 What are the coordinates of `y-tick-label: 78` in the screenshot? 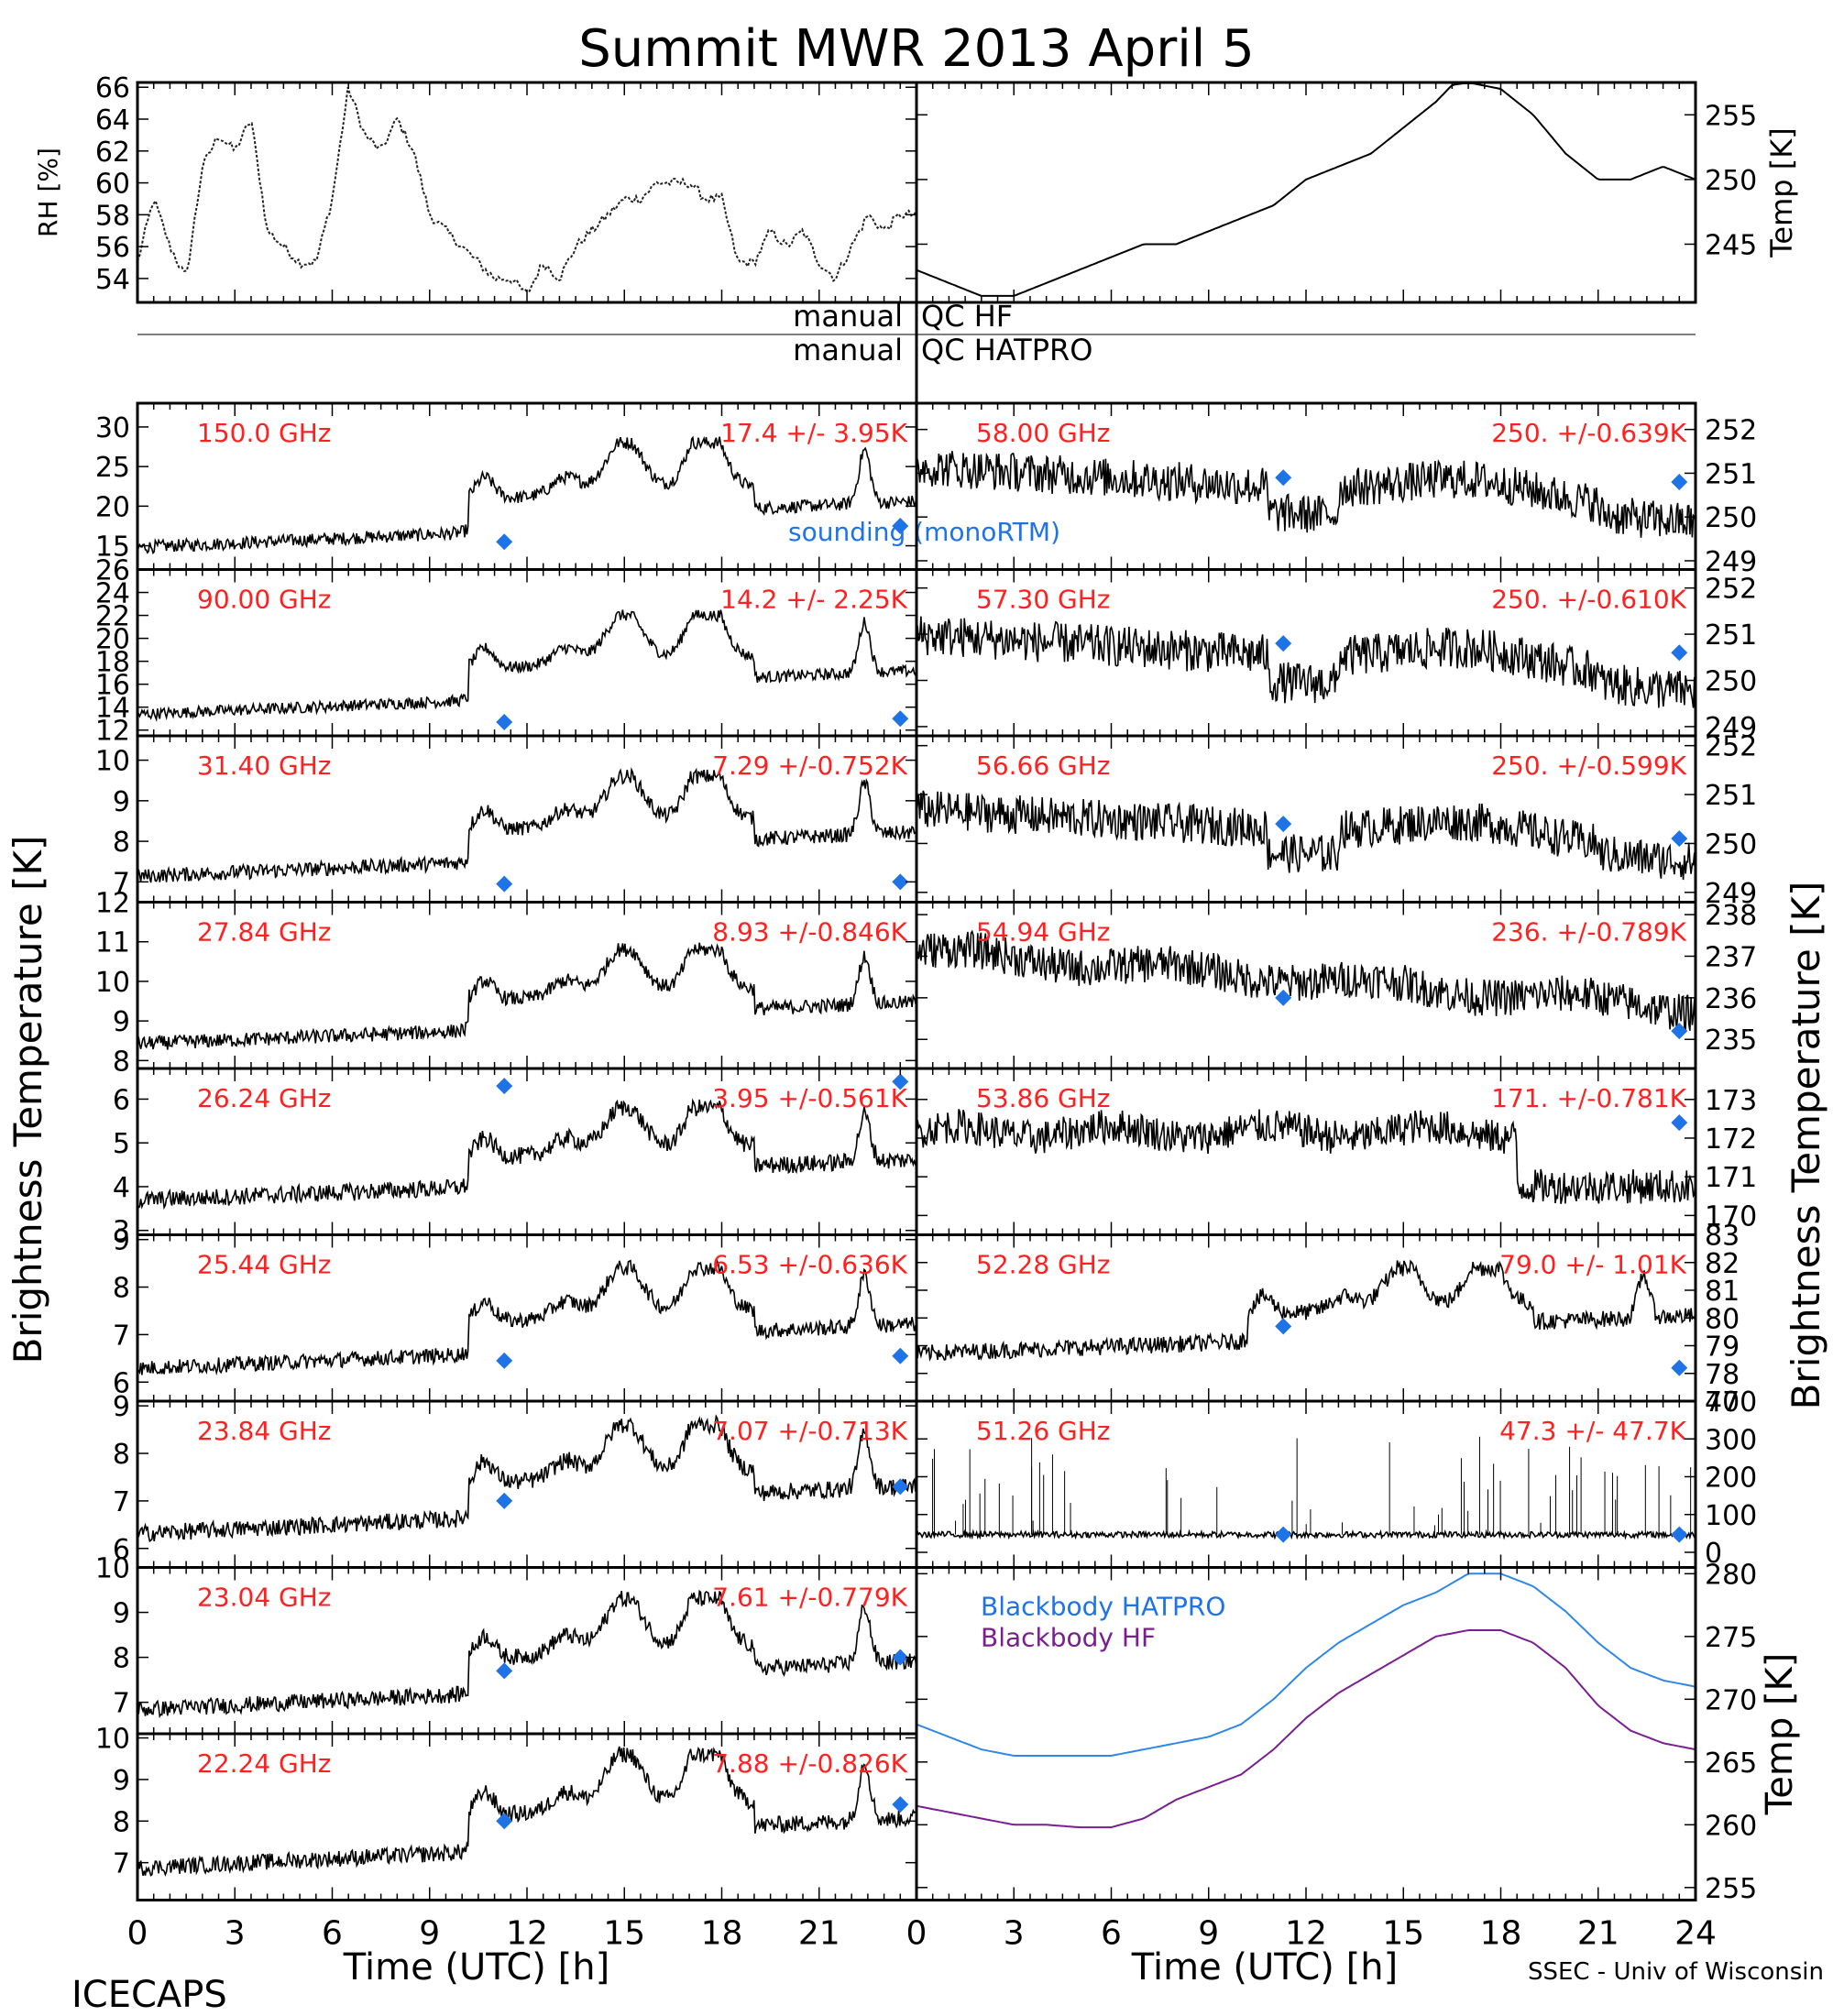 It's located at (1722, 1375).